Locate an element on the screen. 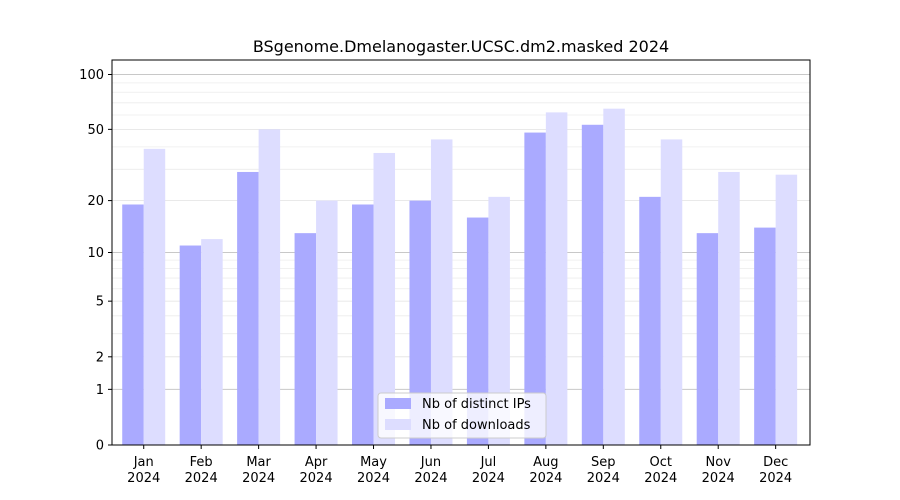 The image size is (900, 500). legend: Nb of distinct IPs Nb of downloads is located at coordinates (462, 415).